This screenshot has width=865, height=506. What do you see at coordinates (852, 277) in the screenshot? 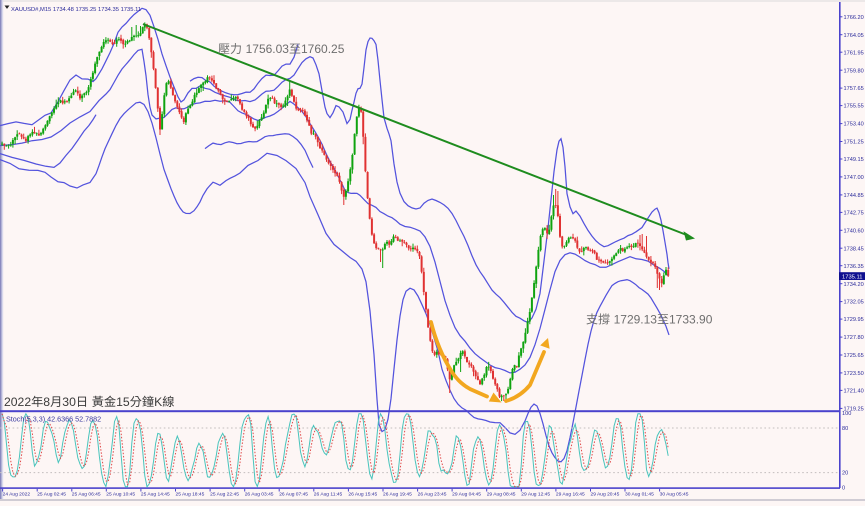
I see `svg-text: 1735.11` at bounding box center [852, 277].